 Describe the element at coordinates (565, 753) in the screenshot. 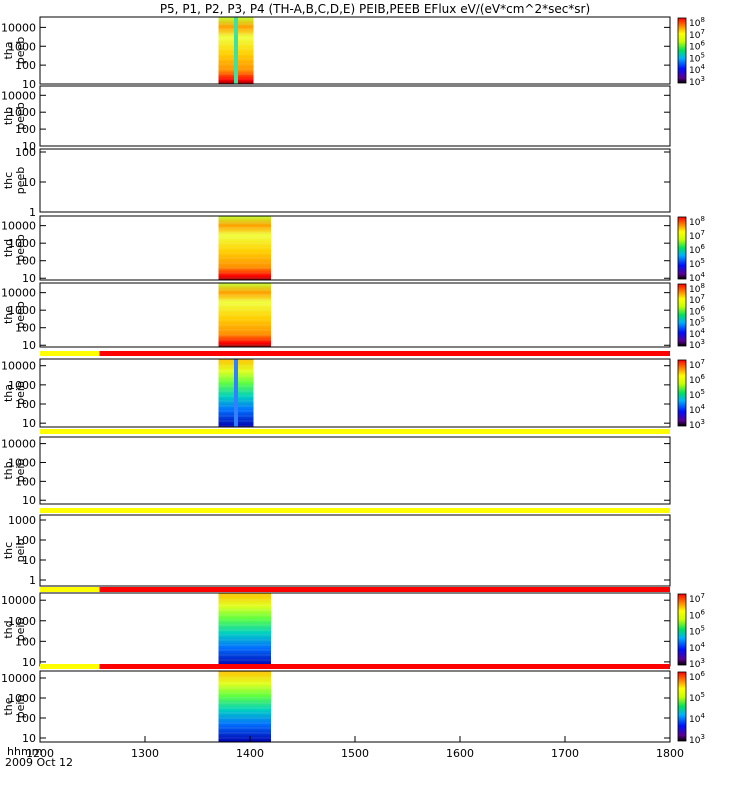

I see `x-tick-label: 1700` at that location.